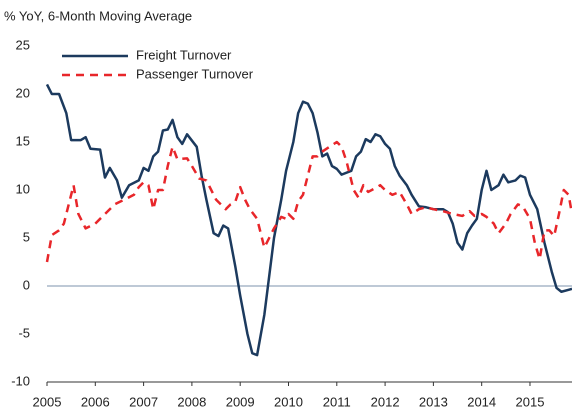 This screenshot has height=409, width=572. Describe the element at coordinates (195, 73) in the screenshot. I see `legend-label: Passenger Turnover` at that location.